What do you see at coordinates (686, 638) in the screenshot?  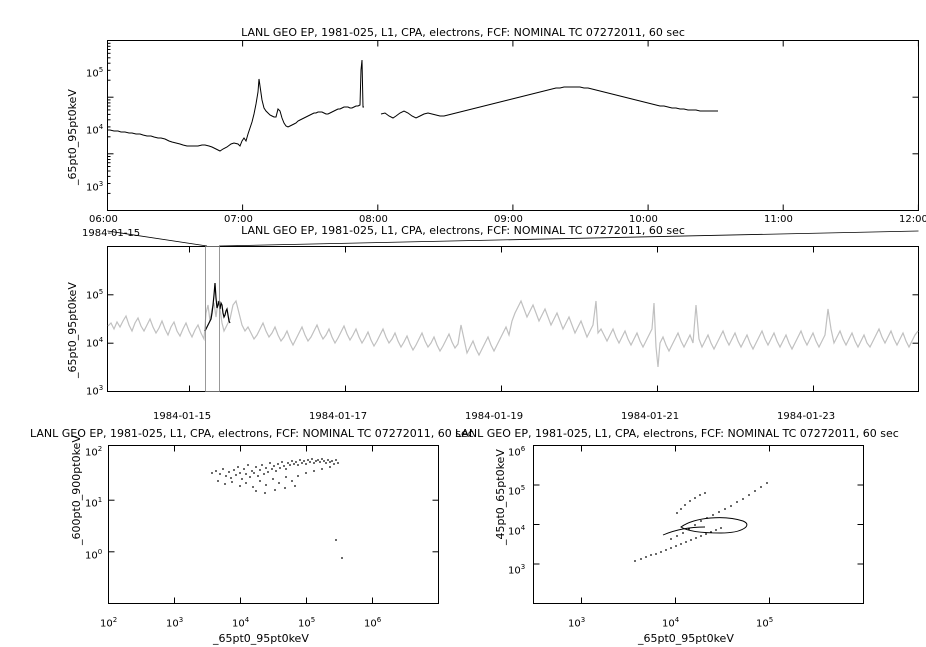 I see `panel-bottom-right-xlabel: _65pt0_95pt0keV` at bounding box center [686, 638].